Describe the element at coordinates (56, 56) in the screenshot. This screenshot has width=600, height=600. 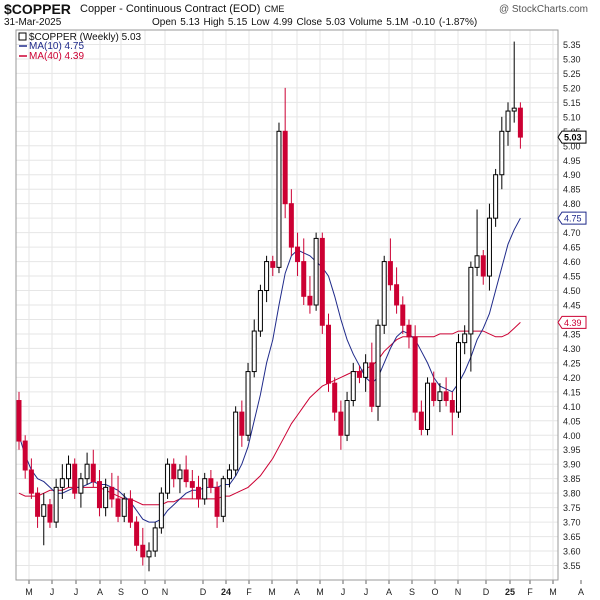
I see `legend-ma40: MA(40) 4.39` at that location.